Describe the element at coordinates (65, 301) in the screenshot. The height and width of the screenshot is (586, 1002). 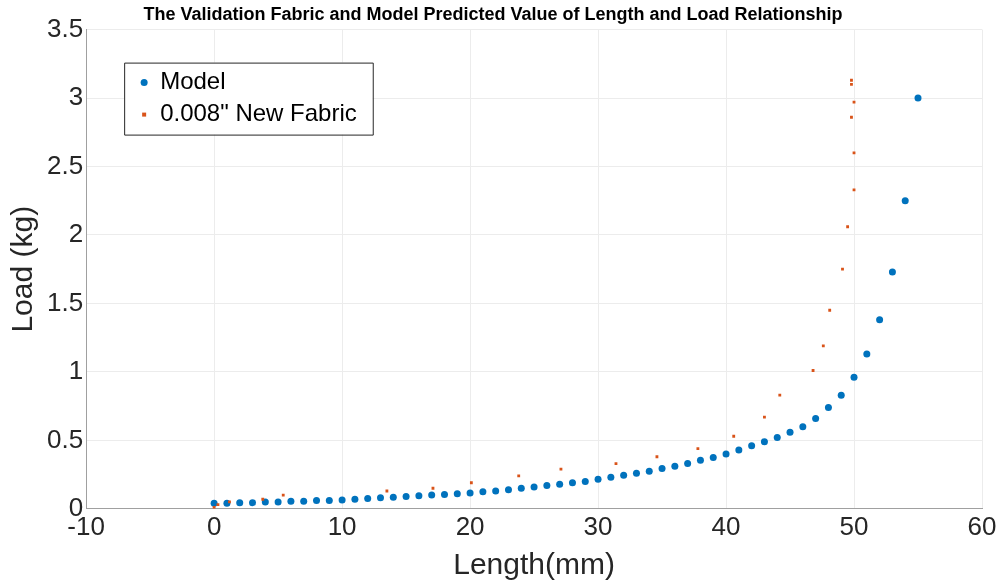
I see `y-tick-label: 1.5` at that location.